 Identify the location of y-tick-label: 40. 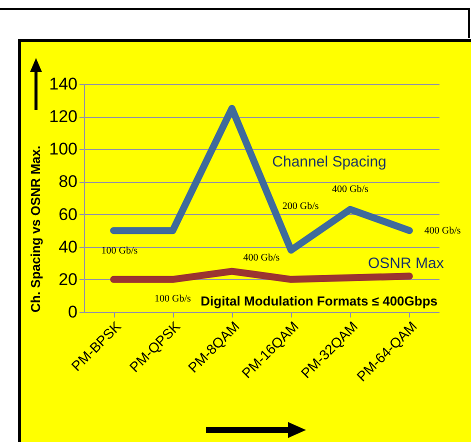
(68, 246).